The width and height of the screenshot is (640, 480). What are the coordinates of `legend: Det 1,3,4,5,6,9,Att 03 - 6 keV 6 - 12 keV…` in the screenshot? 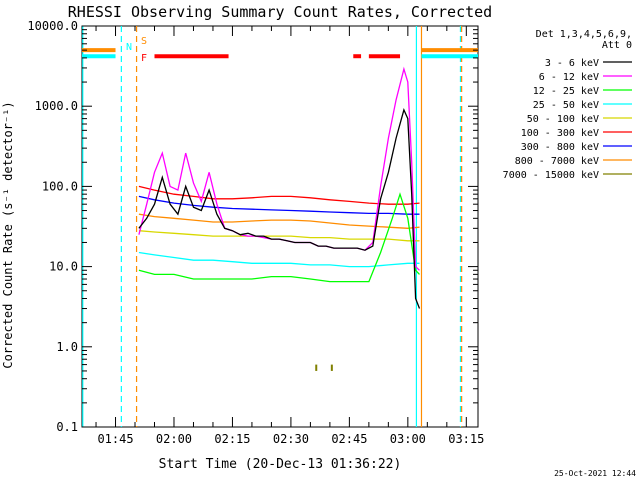 It's located at (567, 105).